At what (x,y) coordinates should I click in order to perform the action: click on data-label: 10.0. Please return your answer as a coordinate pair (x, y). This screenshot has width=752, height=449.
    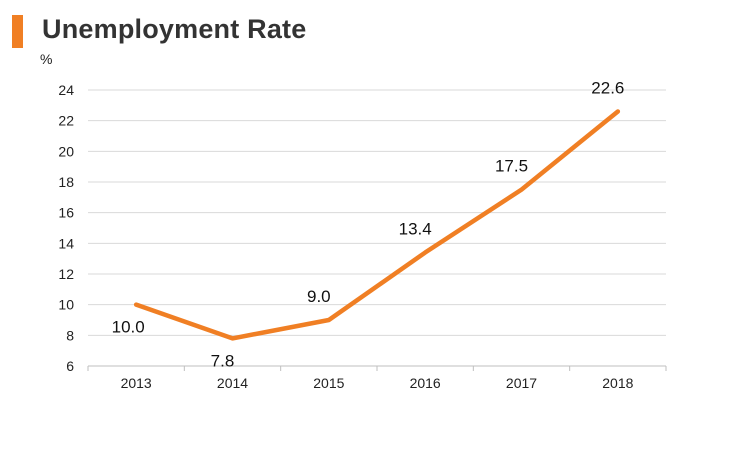
    Looking at the image, I should click on (128, 327).